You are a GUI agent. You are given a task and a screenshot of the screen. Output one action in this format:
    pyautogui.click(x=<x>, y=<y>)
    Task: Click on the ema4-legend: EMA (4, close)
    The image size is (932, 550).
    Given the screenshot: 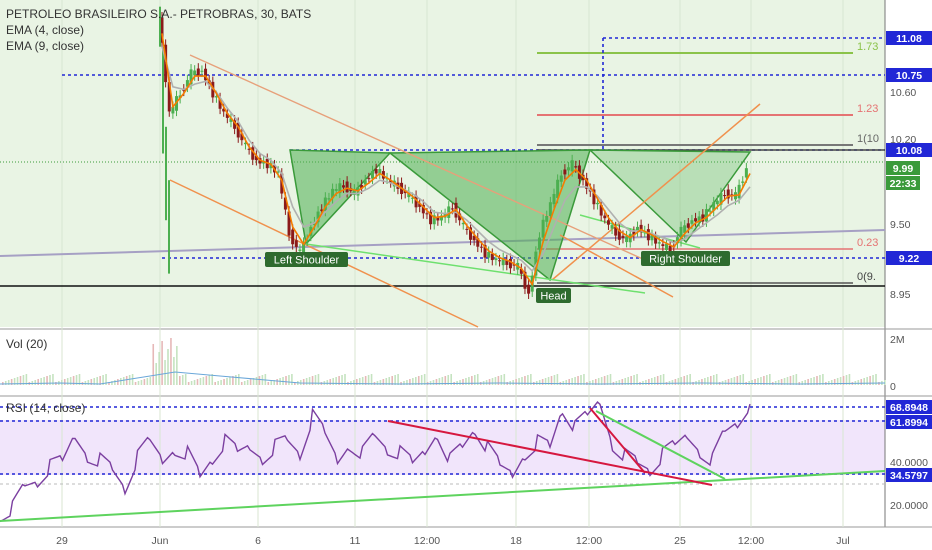 What is the action you would take?
    pyautogui.click(x=45, y=30)
    